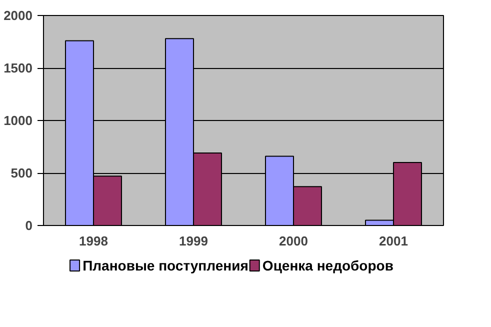  I want to click on y-tick-label: 1500, so click(18, 68).